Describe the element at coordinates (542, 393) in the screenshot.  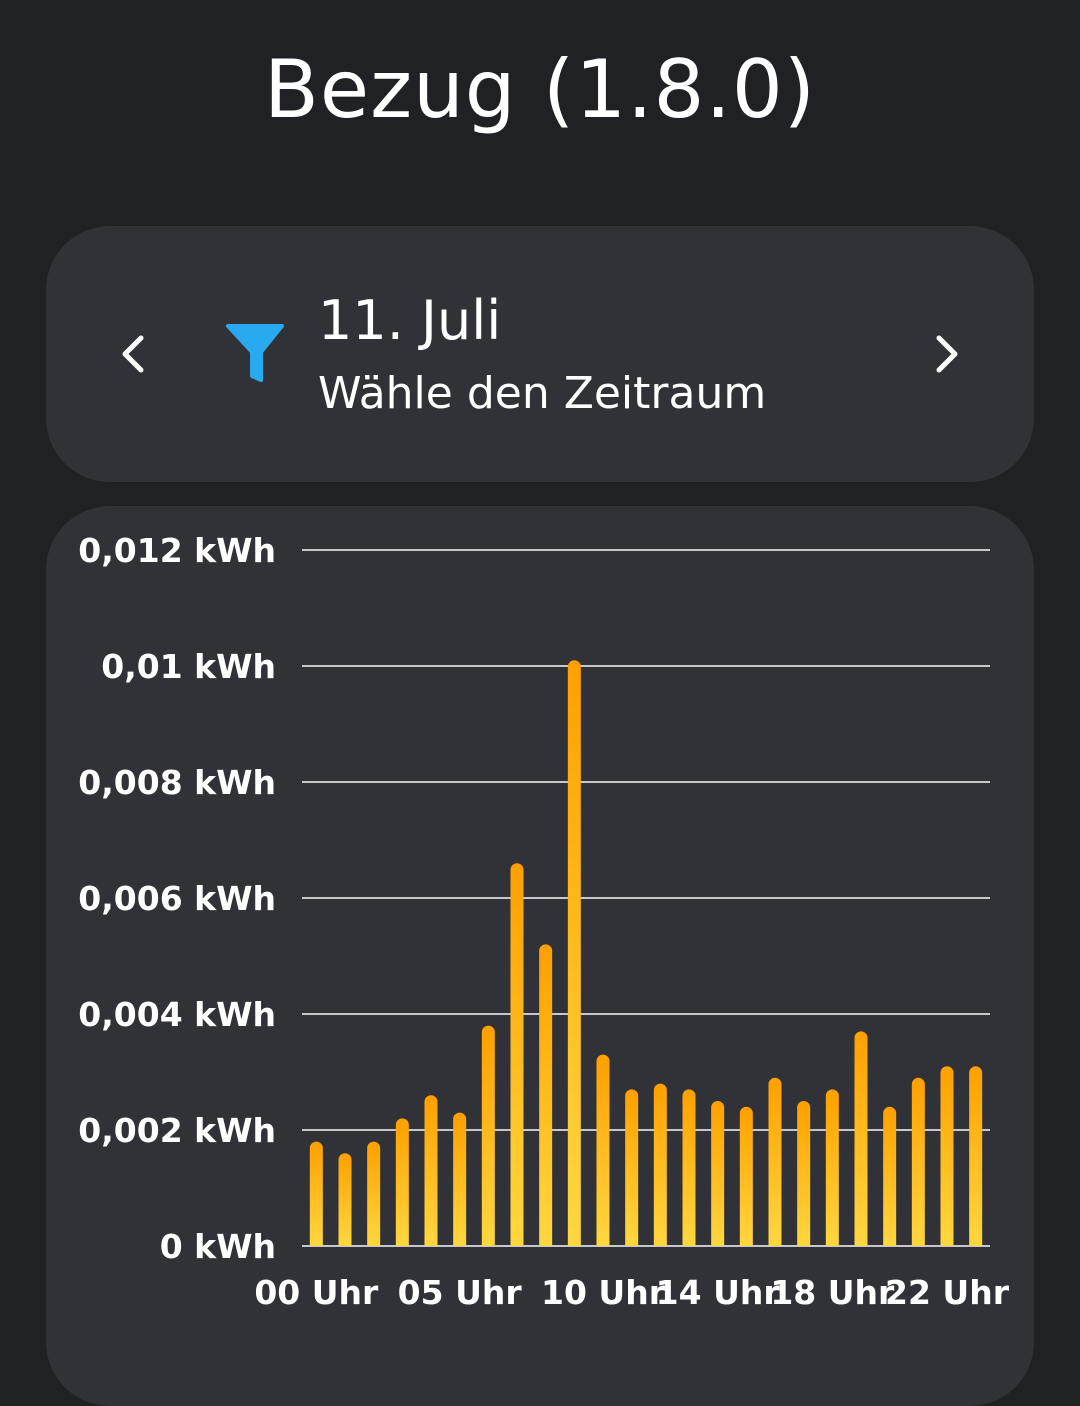
I see `date-range-hint: Wähle den Zeitraum` at that location.